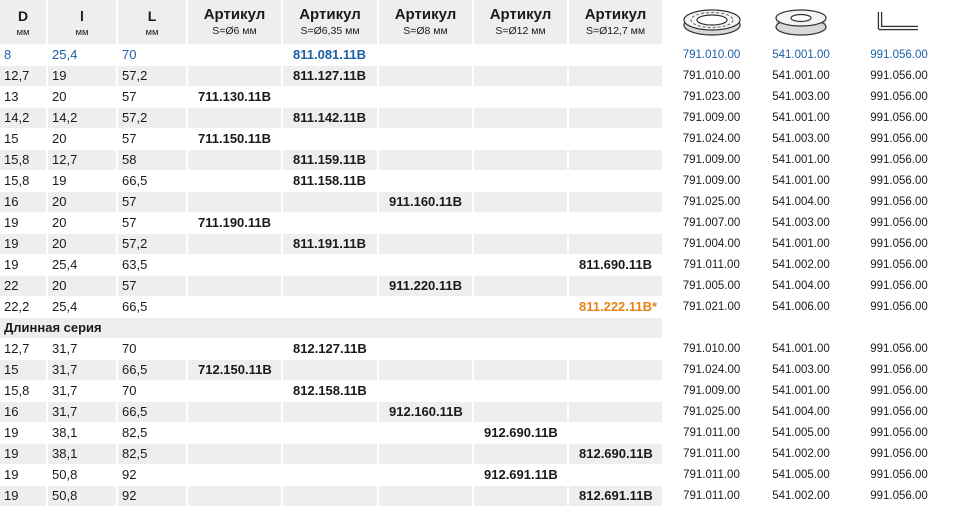 Image resolution: width=957 pixels, height=507 pixels. Describe the element at coordinates (712, 496) in the screenshot. I see `bearing-part-cell: 791.011.00` at that location.